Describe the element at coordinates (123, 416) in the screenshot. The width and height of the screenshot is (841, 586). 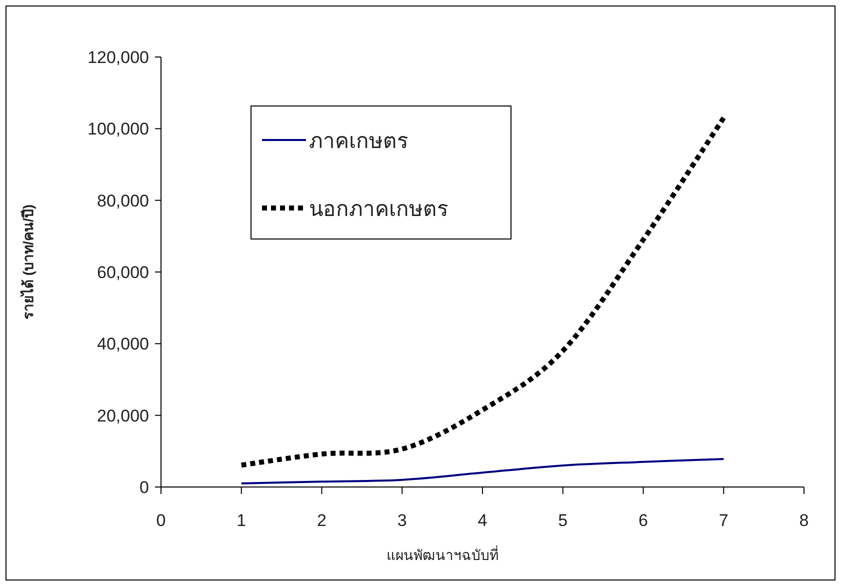
I see `y-tick-label: 20,000` at that location.